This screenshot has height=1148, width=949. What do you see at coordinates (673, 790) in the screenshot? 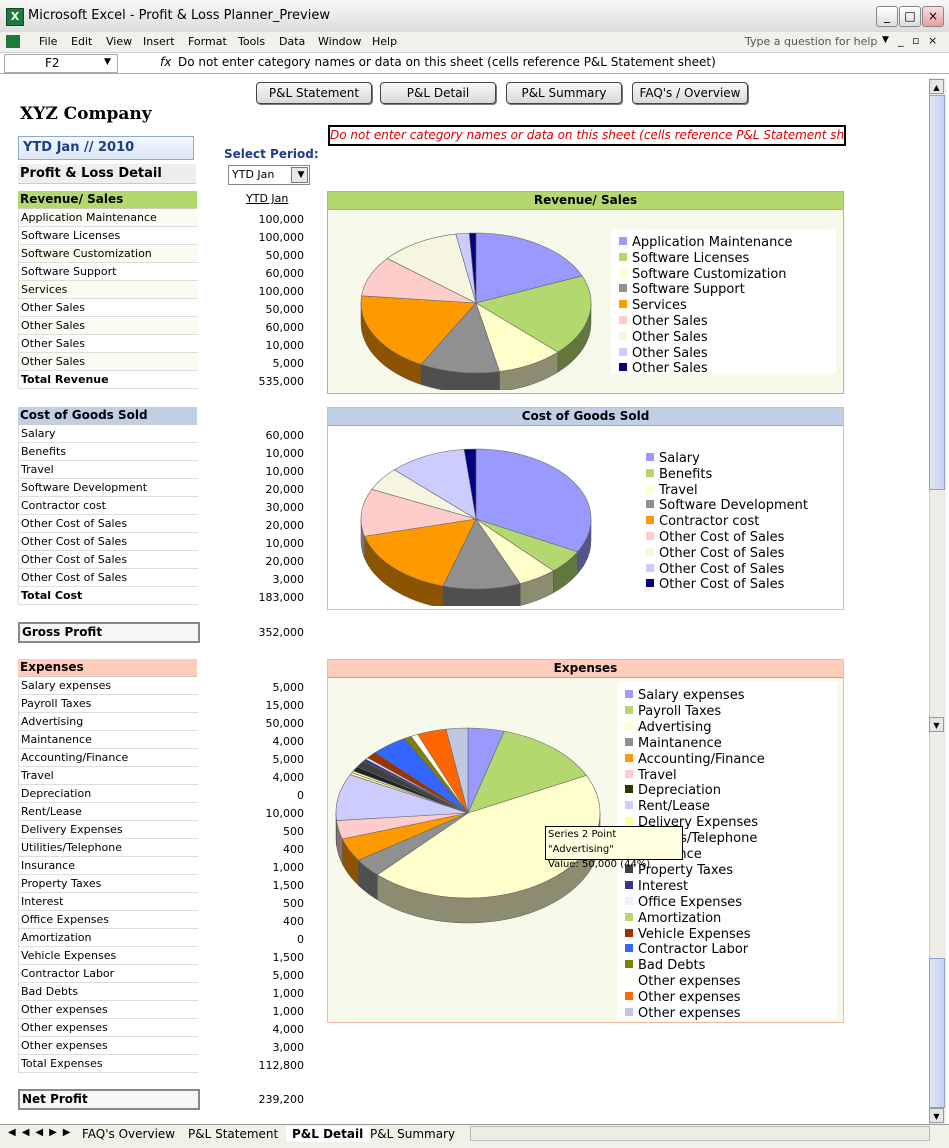
I see `legend-entry: Depreciation` at bounding box center [673, 790].